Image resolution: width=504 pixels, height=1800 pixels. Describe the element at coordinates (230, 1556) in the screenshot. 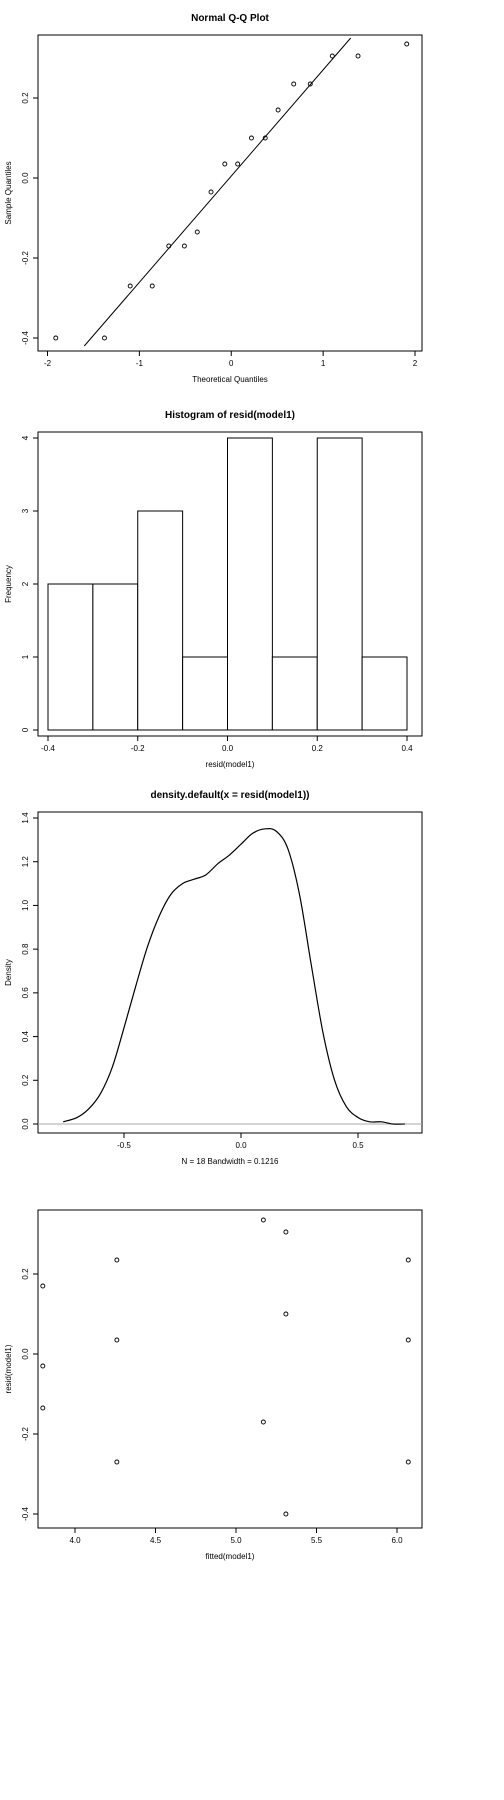

I see `x-axis-label: fitted(model1)` at that location.